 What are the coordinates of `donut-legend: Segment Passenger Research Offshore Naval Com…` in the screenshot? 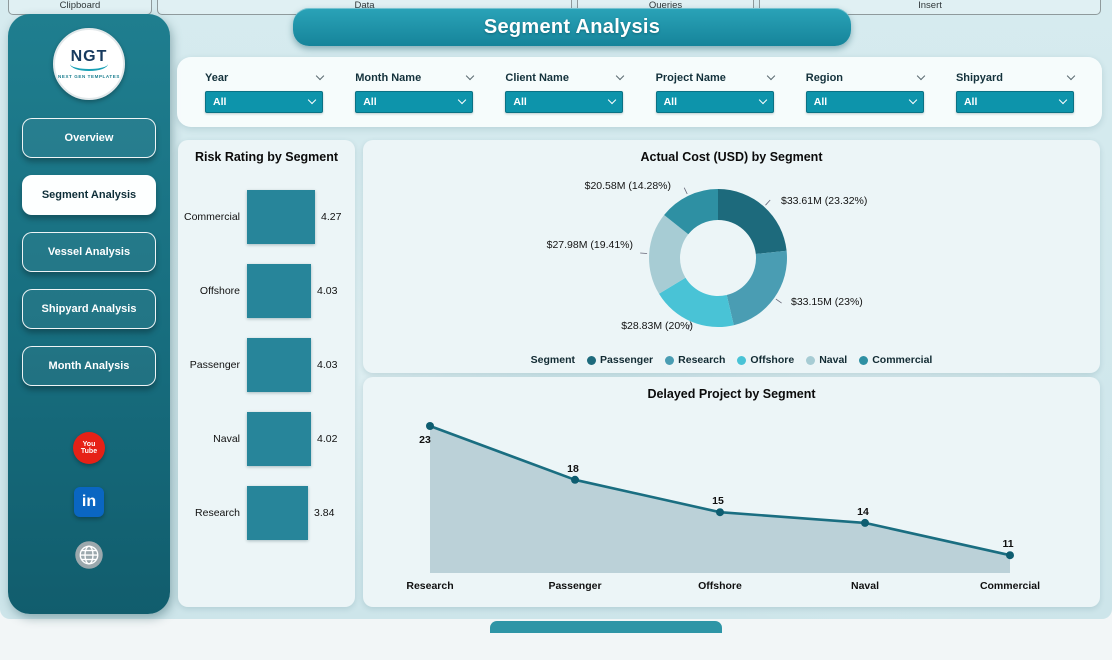 It's located at (731, 360).